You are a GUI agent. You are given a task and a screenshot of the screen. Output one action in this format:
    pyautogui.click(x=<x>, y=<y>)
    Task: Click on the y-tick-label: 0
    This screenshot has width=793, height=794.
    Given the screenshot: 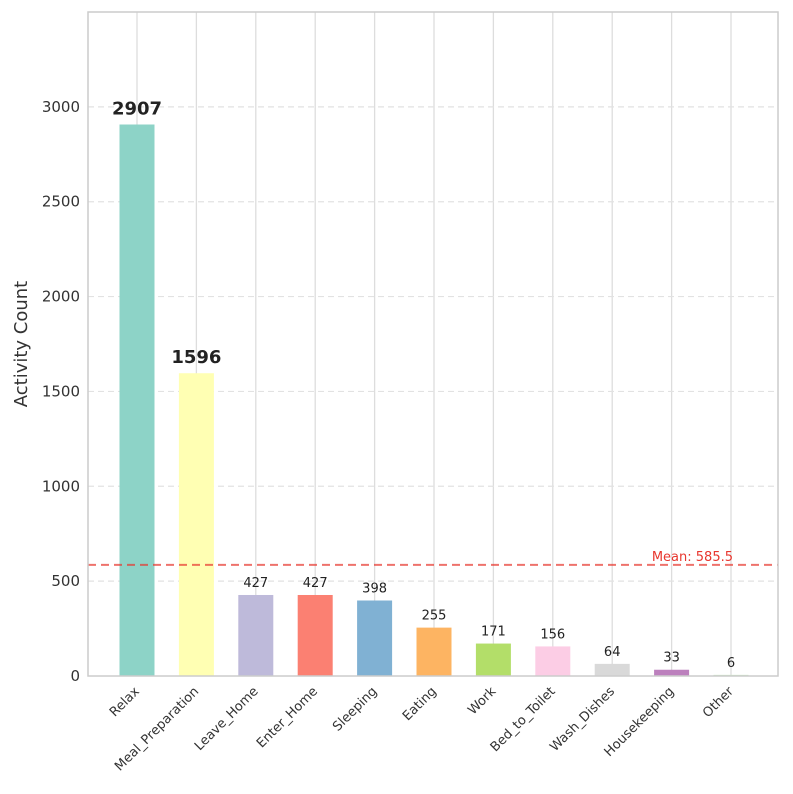 What is the action you would take?
    pyautogui.click(x=75, y=676)
    